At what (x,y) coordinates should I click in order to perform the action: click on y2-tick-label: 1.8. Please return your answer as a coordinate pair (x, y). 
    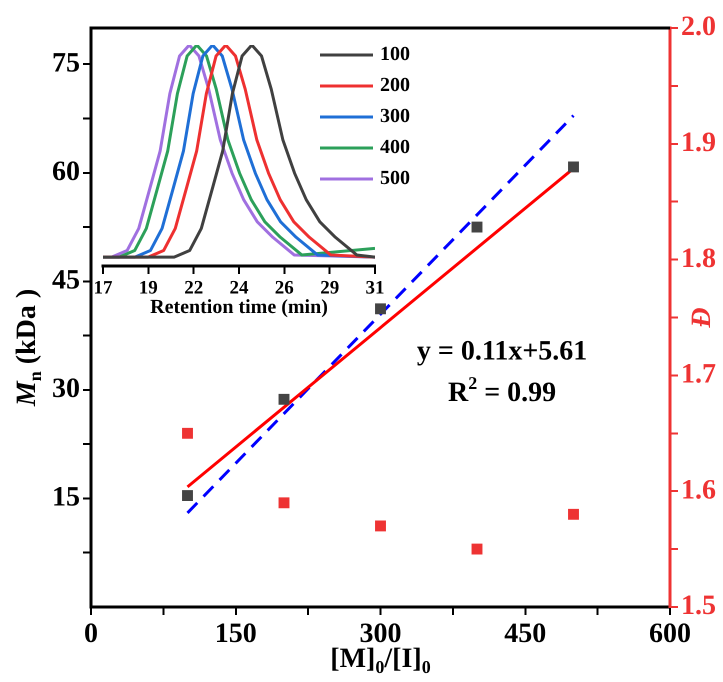
    Looking at the image, I should click on (698, 258).